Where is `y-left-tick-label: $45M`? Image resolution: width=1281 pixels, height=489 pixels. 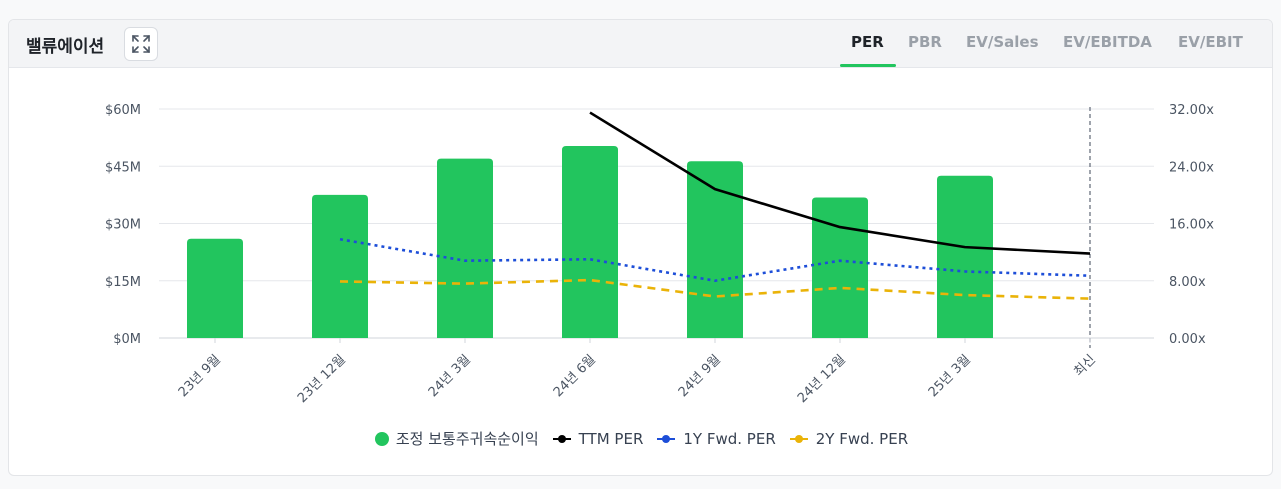
y-left-tick-label: $45M is located at coordinates (123, 167).